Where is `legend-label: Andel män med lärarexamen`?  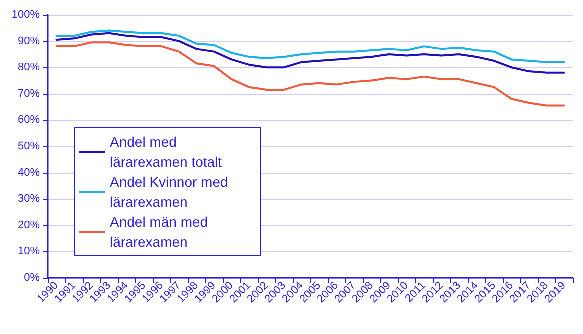 legend-label: Andel män med lärarexamen is located at coordinates (161, 232).